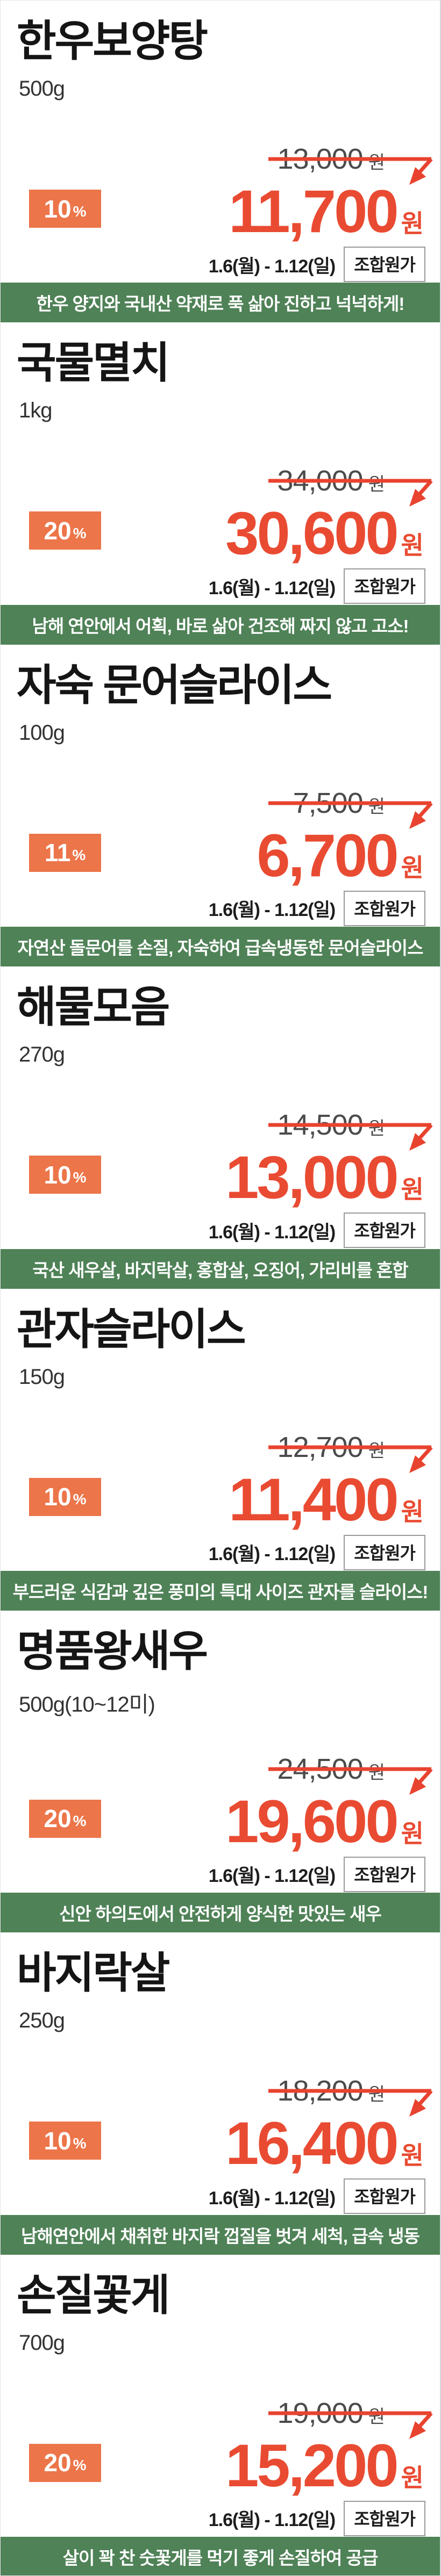  I want to click on description-banner: 국산 새우살, 바지락살, 홍합살, 오징어, 가리비를 혼합, so click(220, 1269).